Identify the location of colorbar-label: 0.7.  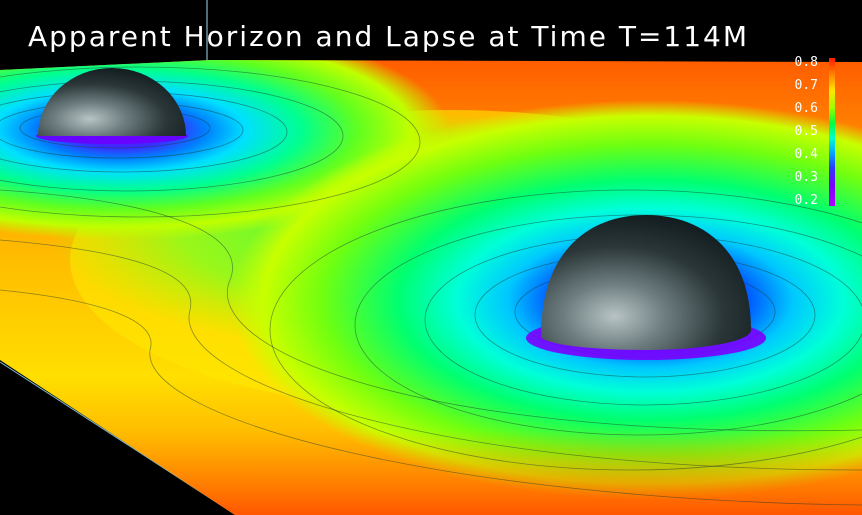
(806, 85).